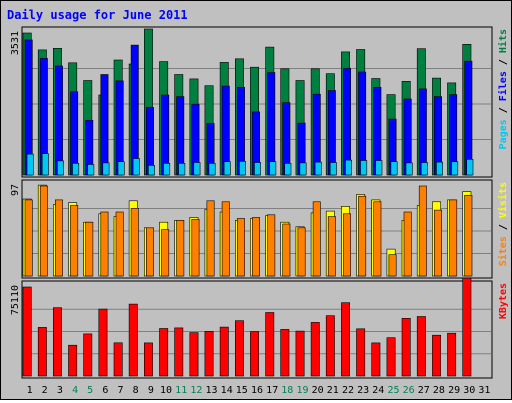 The image size is (512, 403). I want to click on x-tick-label-day-30: 30, so click(469, 390).